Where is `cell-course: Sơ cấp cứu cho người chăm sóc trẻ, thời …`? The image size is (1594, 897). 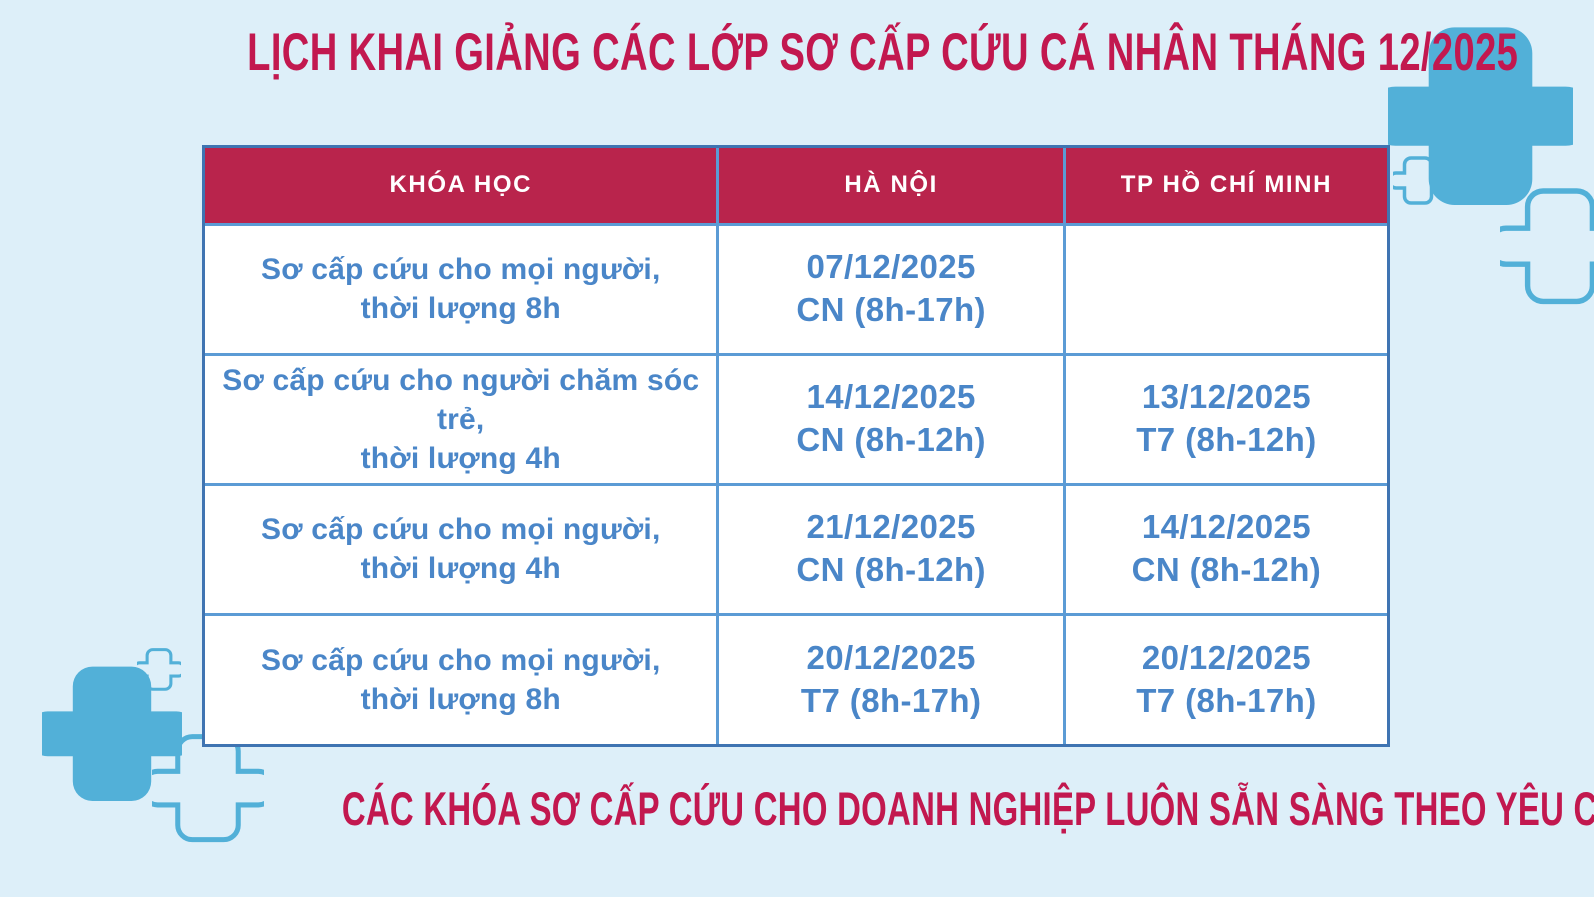 cell-course: Sơ cấp cứu cho người chăm sóc trẻ, thời … is located at coordinates (462, 420).